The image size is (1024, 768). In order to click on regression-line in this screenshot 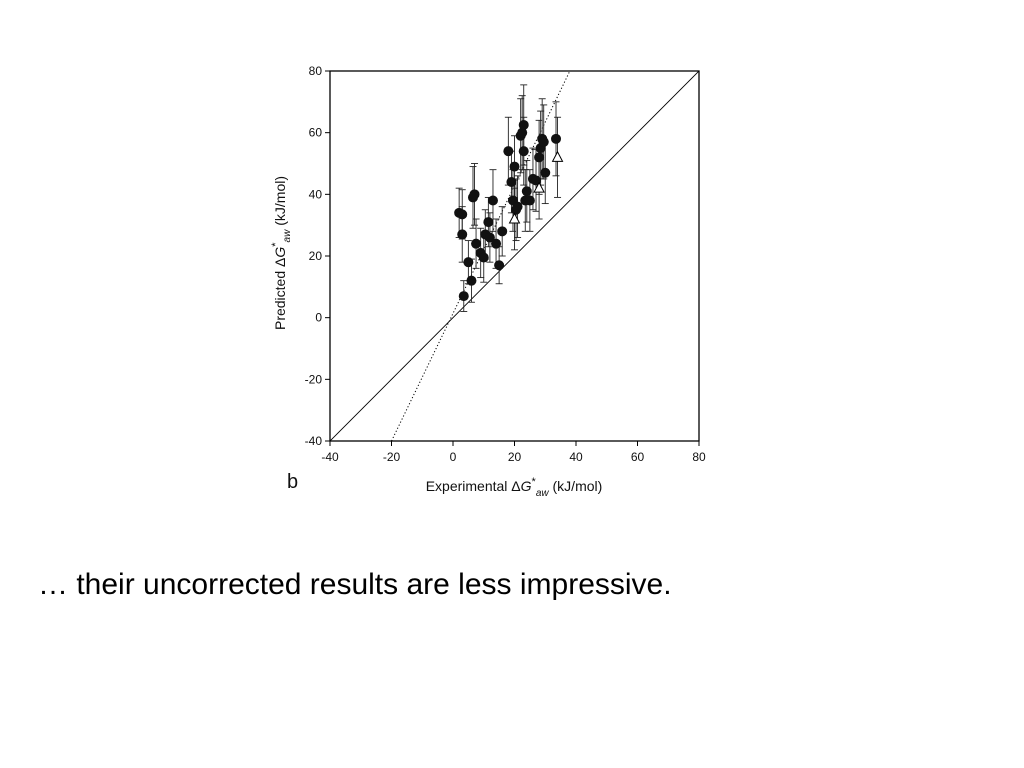, I will do `click(481, 256)`.